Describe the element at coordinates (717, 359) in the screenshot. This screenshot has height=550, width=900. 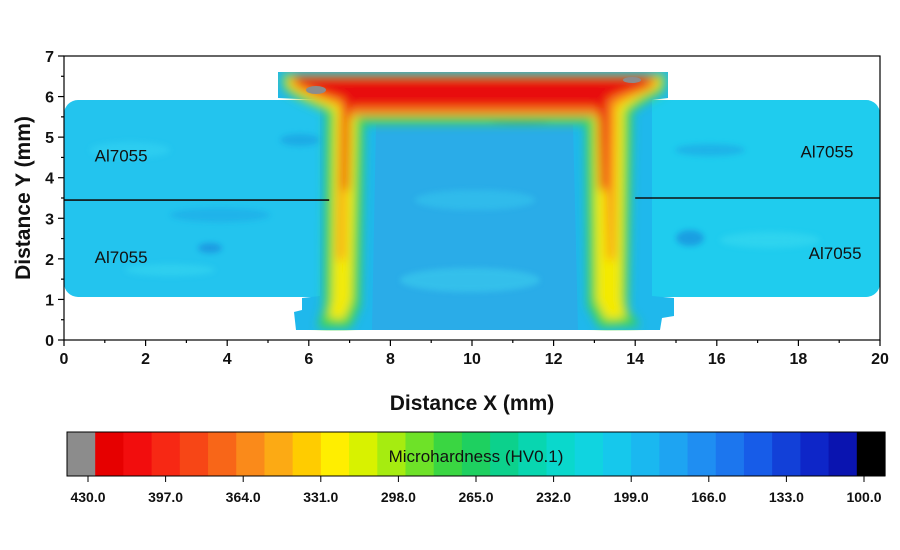
I see `x-tick-label: 16` at that location.